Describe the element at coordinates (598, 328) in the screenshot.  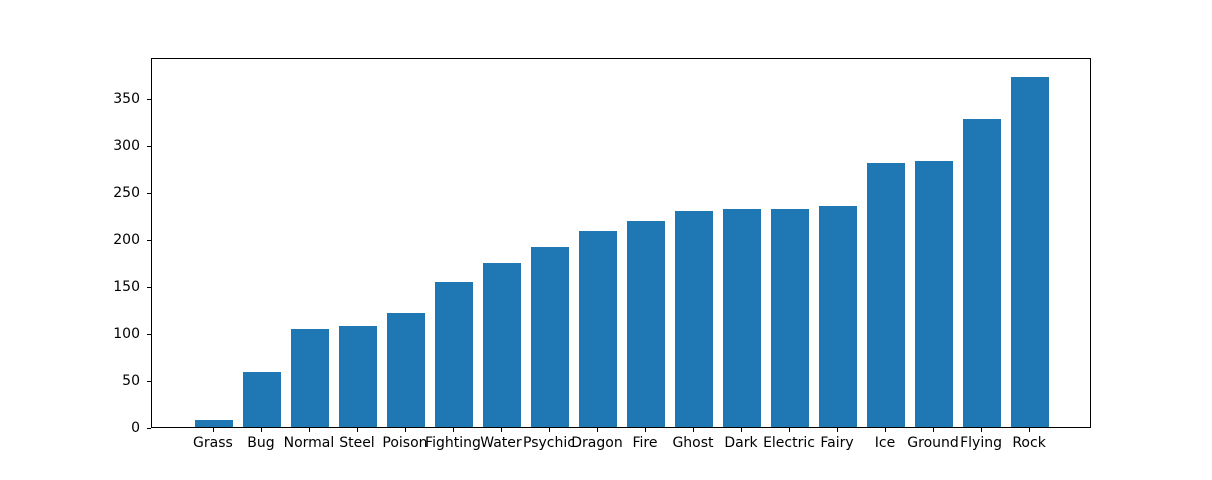
I see `bar-dragon` at that location.